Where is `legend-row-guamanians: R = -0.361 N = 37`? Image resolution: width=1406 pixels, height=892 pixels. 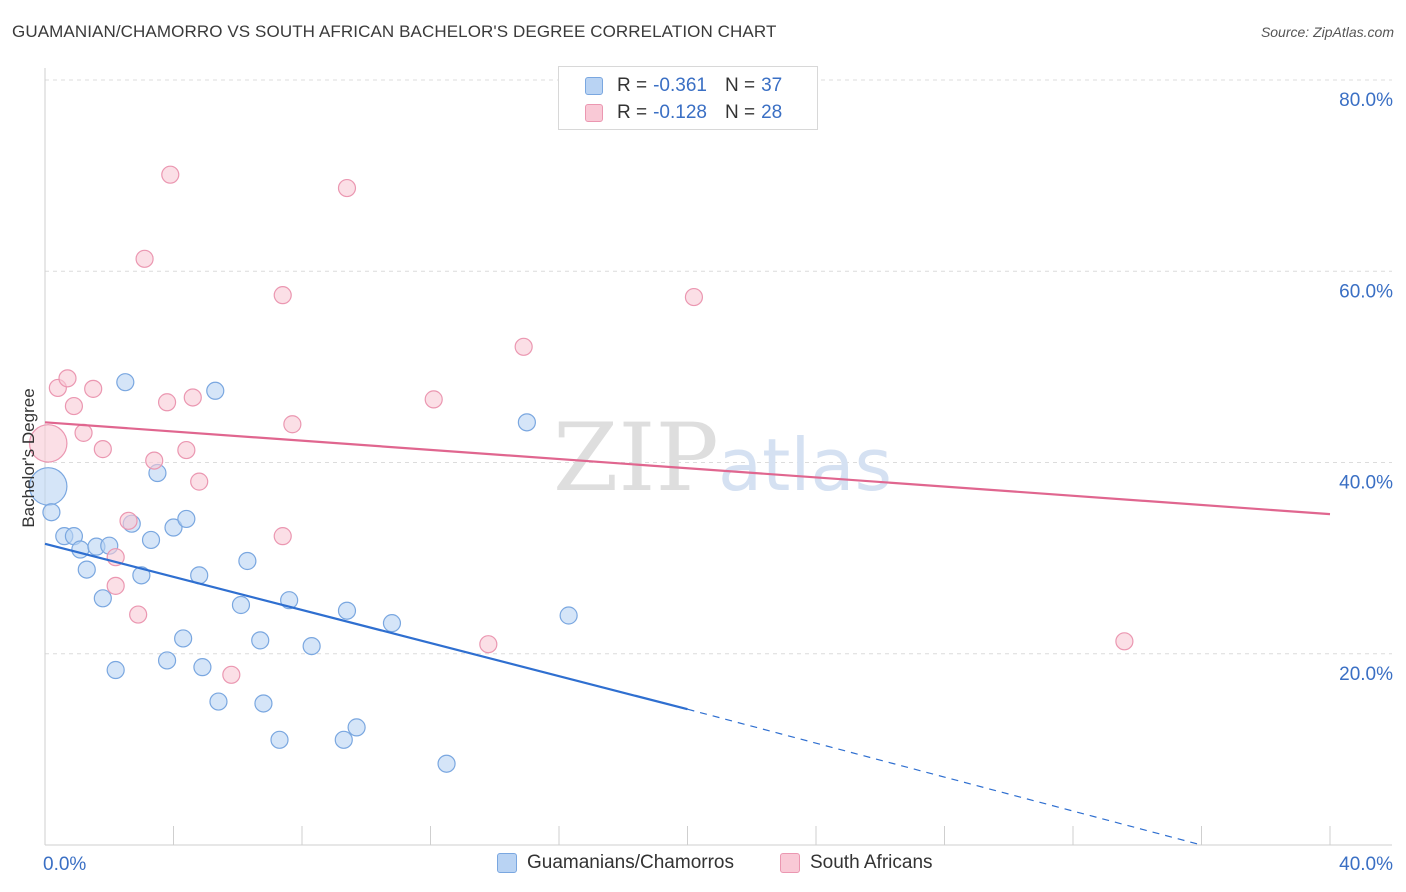 legend-row-guamanians: R = -0.361 N = 37 is located at coordinates (683, 86).